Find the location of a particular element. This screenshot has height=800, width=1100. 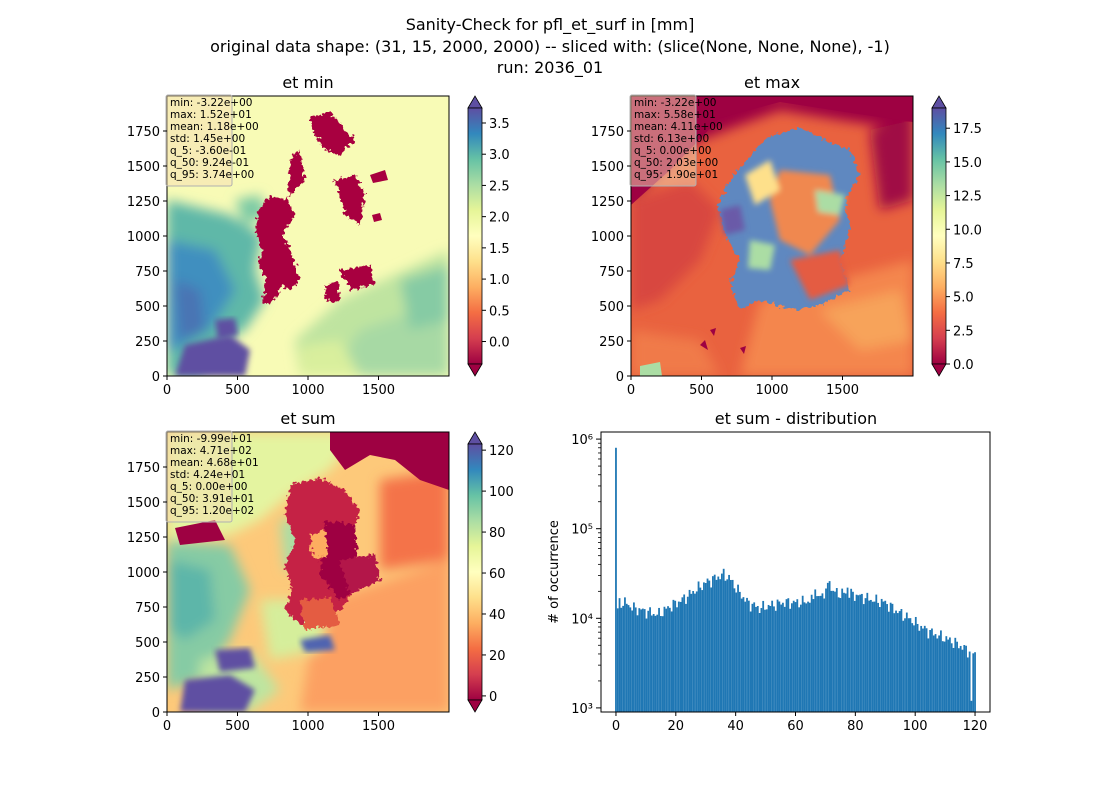

stat-max: max: 4.71e+02 is located at coordinates (211, 451).